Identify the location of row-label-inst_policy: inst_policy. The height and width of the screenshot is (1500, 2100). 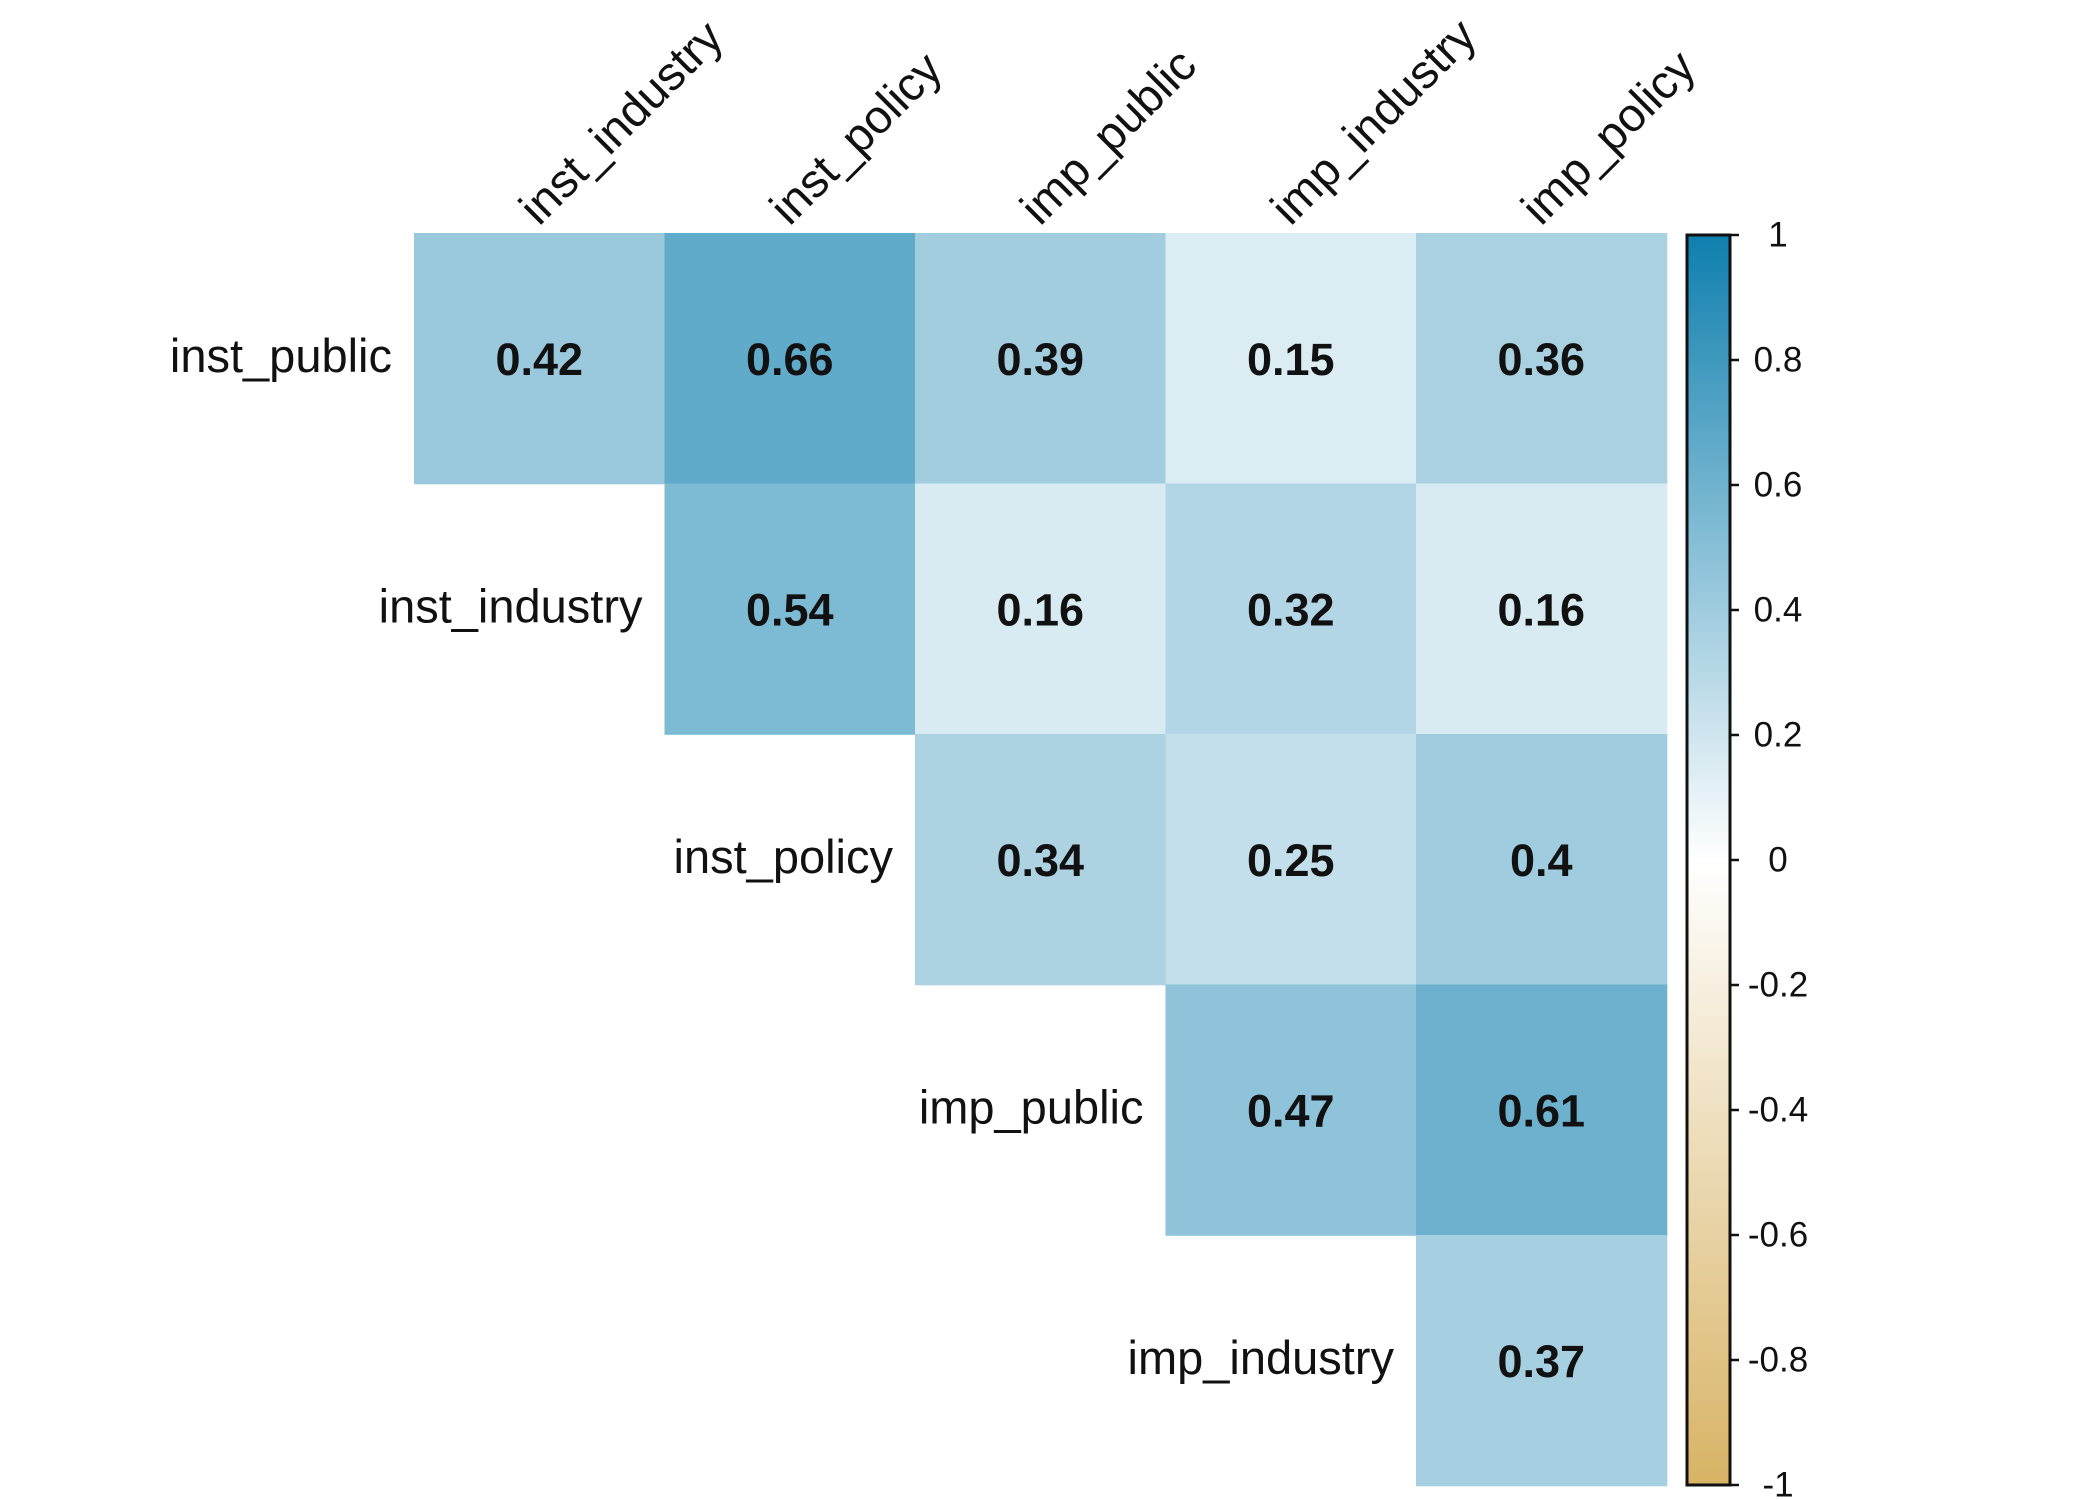
(784, 856).